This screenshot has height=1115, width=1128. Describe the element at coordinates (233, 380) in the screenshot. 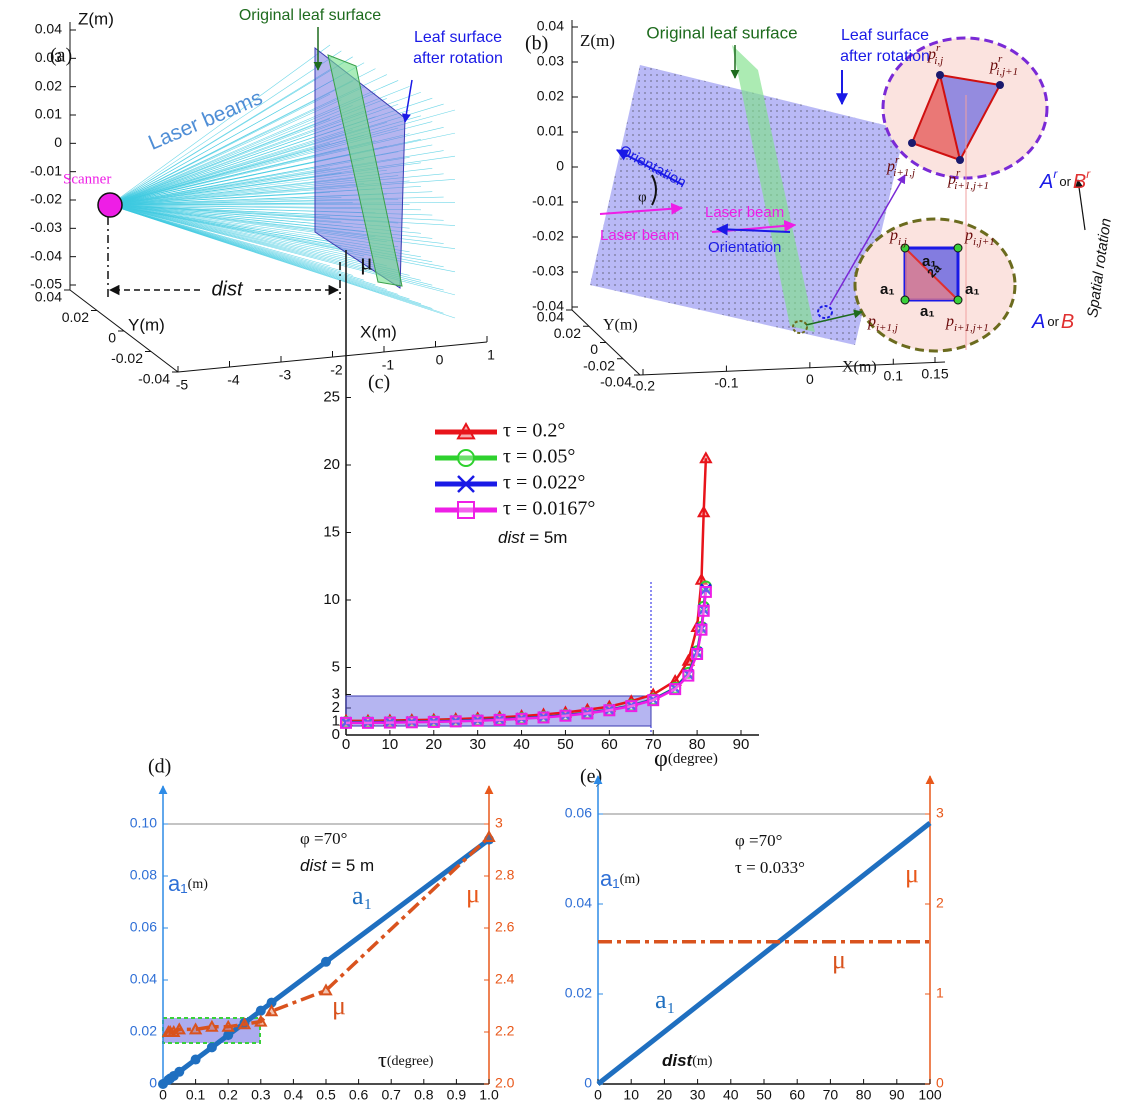

I see `x-tick-label: -4` at that location.